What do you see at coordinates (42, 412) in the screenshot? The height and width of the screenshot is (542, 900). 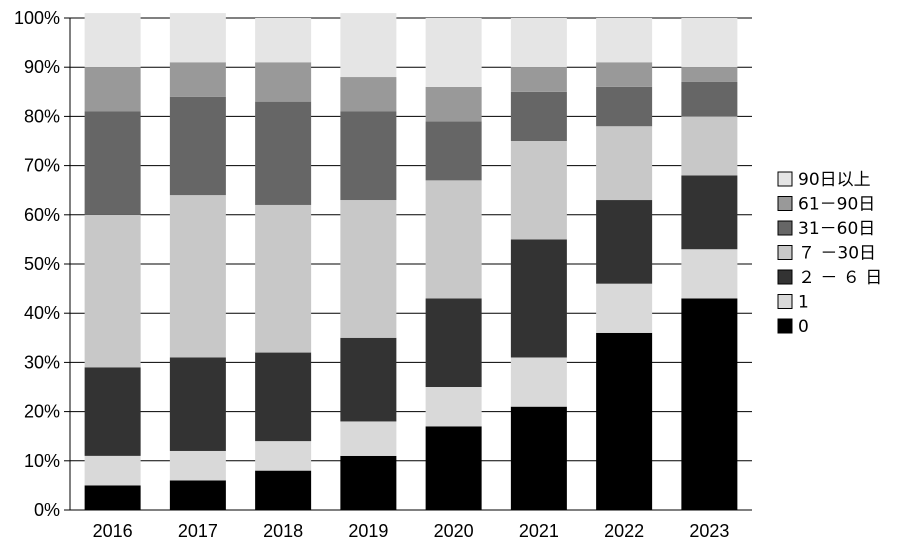 I see `y-tick-label: 20%` at bounding box center [42, 412].